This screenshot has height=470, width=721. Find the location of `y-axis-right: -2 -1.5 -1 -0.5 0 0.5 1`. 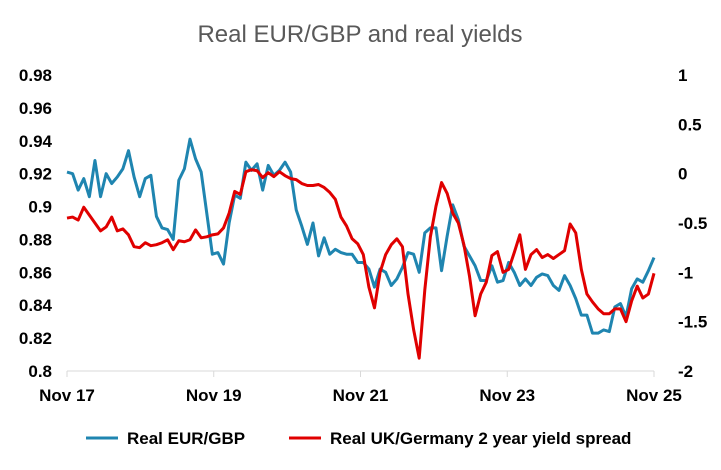

y-axis-right: -2 -1.5 -1 -0.5 0 0.5 1 is located at coordinates (692, 223).